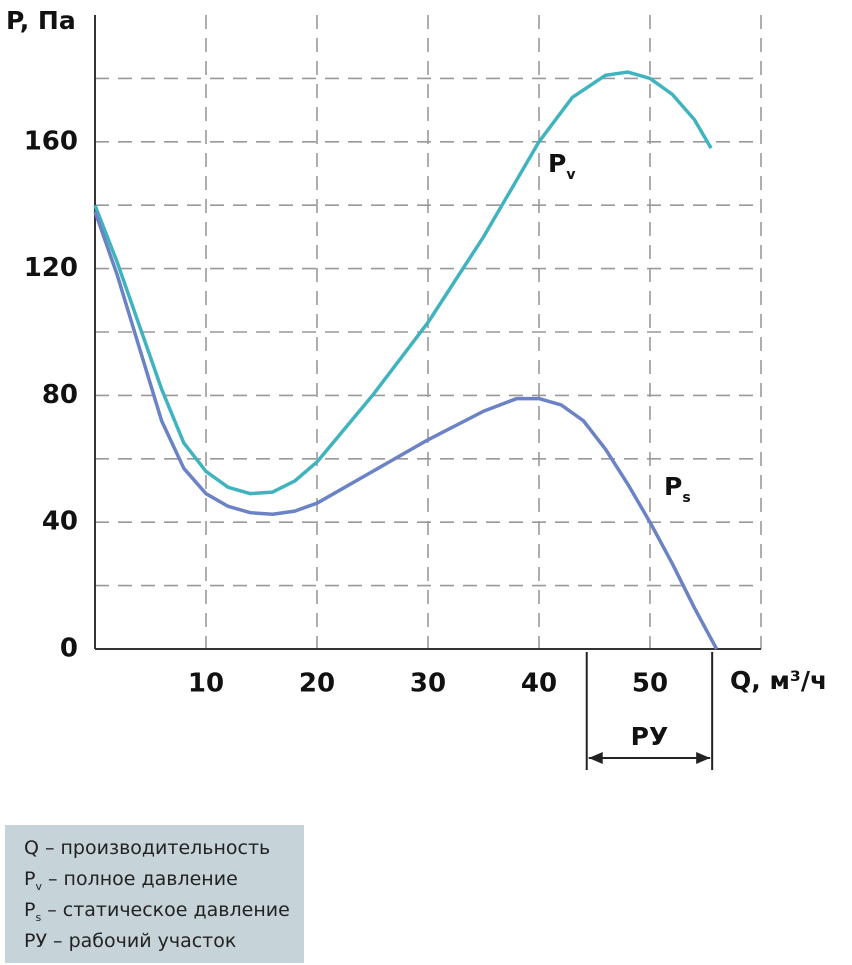 Image resolution: width=852 pixels, height=965 pixels. I want to click on y-tick-label: 80, so click(60, 395).